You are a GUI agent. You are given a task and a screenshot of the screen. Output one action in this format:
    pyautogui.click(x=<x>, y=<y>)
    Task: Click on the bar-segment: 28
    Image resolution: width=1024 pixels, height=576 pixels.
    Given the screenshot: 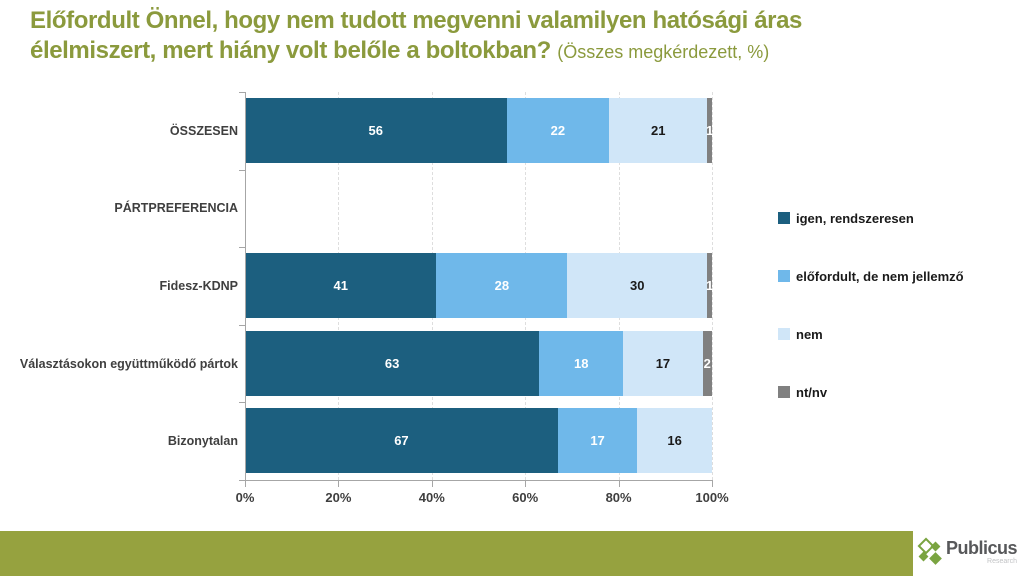 What is the action you would take?
    pyautogui.click(x=502, y=286)
    